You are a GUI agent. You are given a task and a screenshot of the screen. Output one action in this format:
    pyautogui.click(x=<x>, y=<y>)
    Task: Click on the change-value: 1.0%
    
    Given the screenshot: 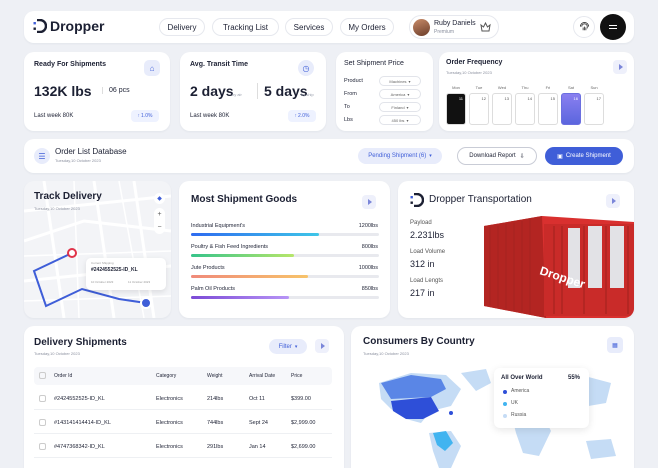 What is the action you would take?
    pyautogui.click(x=147, y=116)
    